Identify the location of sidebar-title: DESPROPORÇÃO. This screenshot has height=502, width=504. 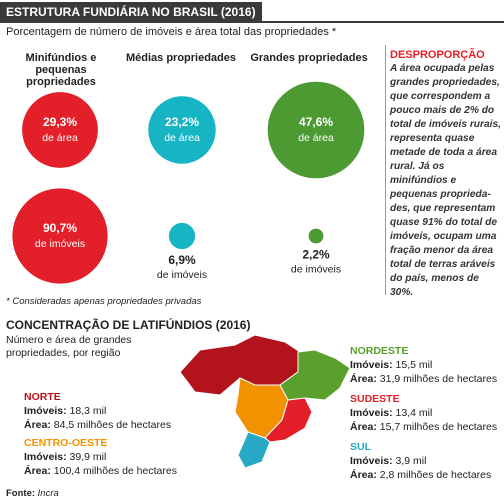
(437, 55).